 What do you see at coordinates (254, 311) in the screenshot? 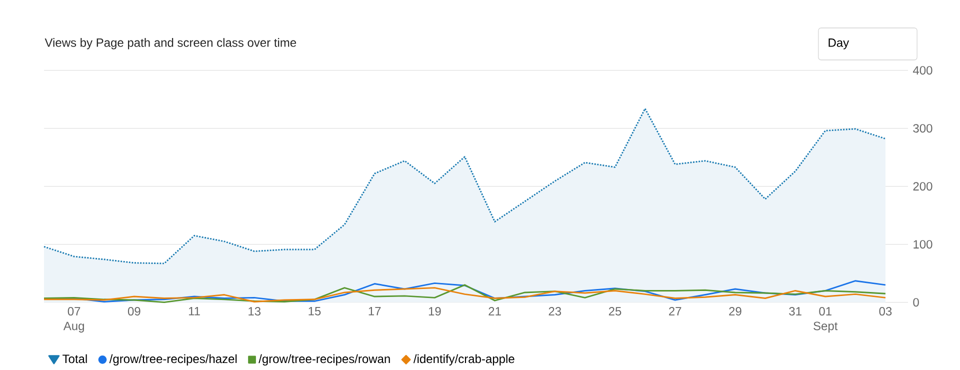
I see `x-tick-label: 13` at bounding box center [254, 311].